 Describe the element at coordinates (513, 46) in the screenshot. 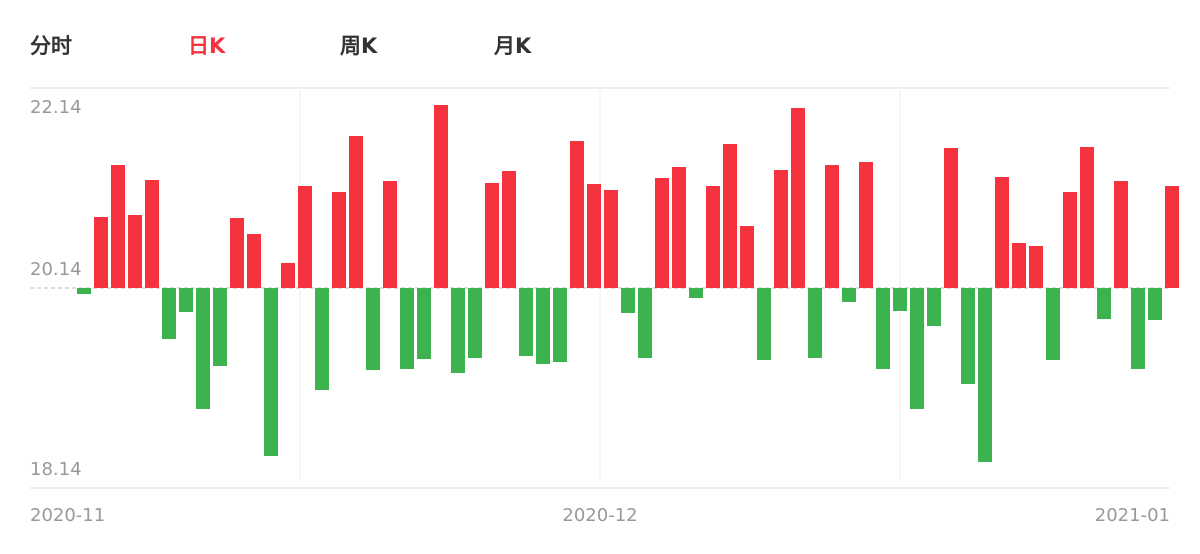

I see `tab: 月K` at that location.